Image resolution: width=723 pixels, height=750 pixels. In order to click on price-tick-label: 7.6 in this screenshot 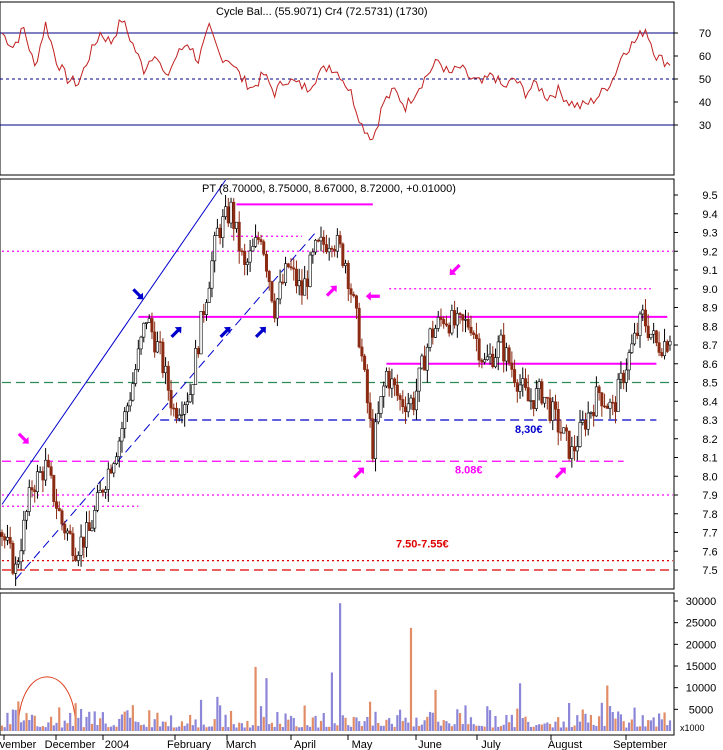, I will do `click(709, 552)`.